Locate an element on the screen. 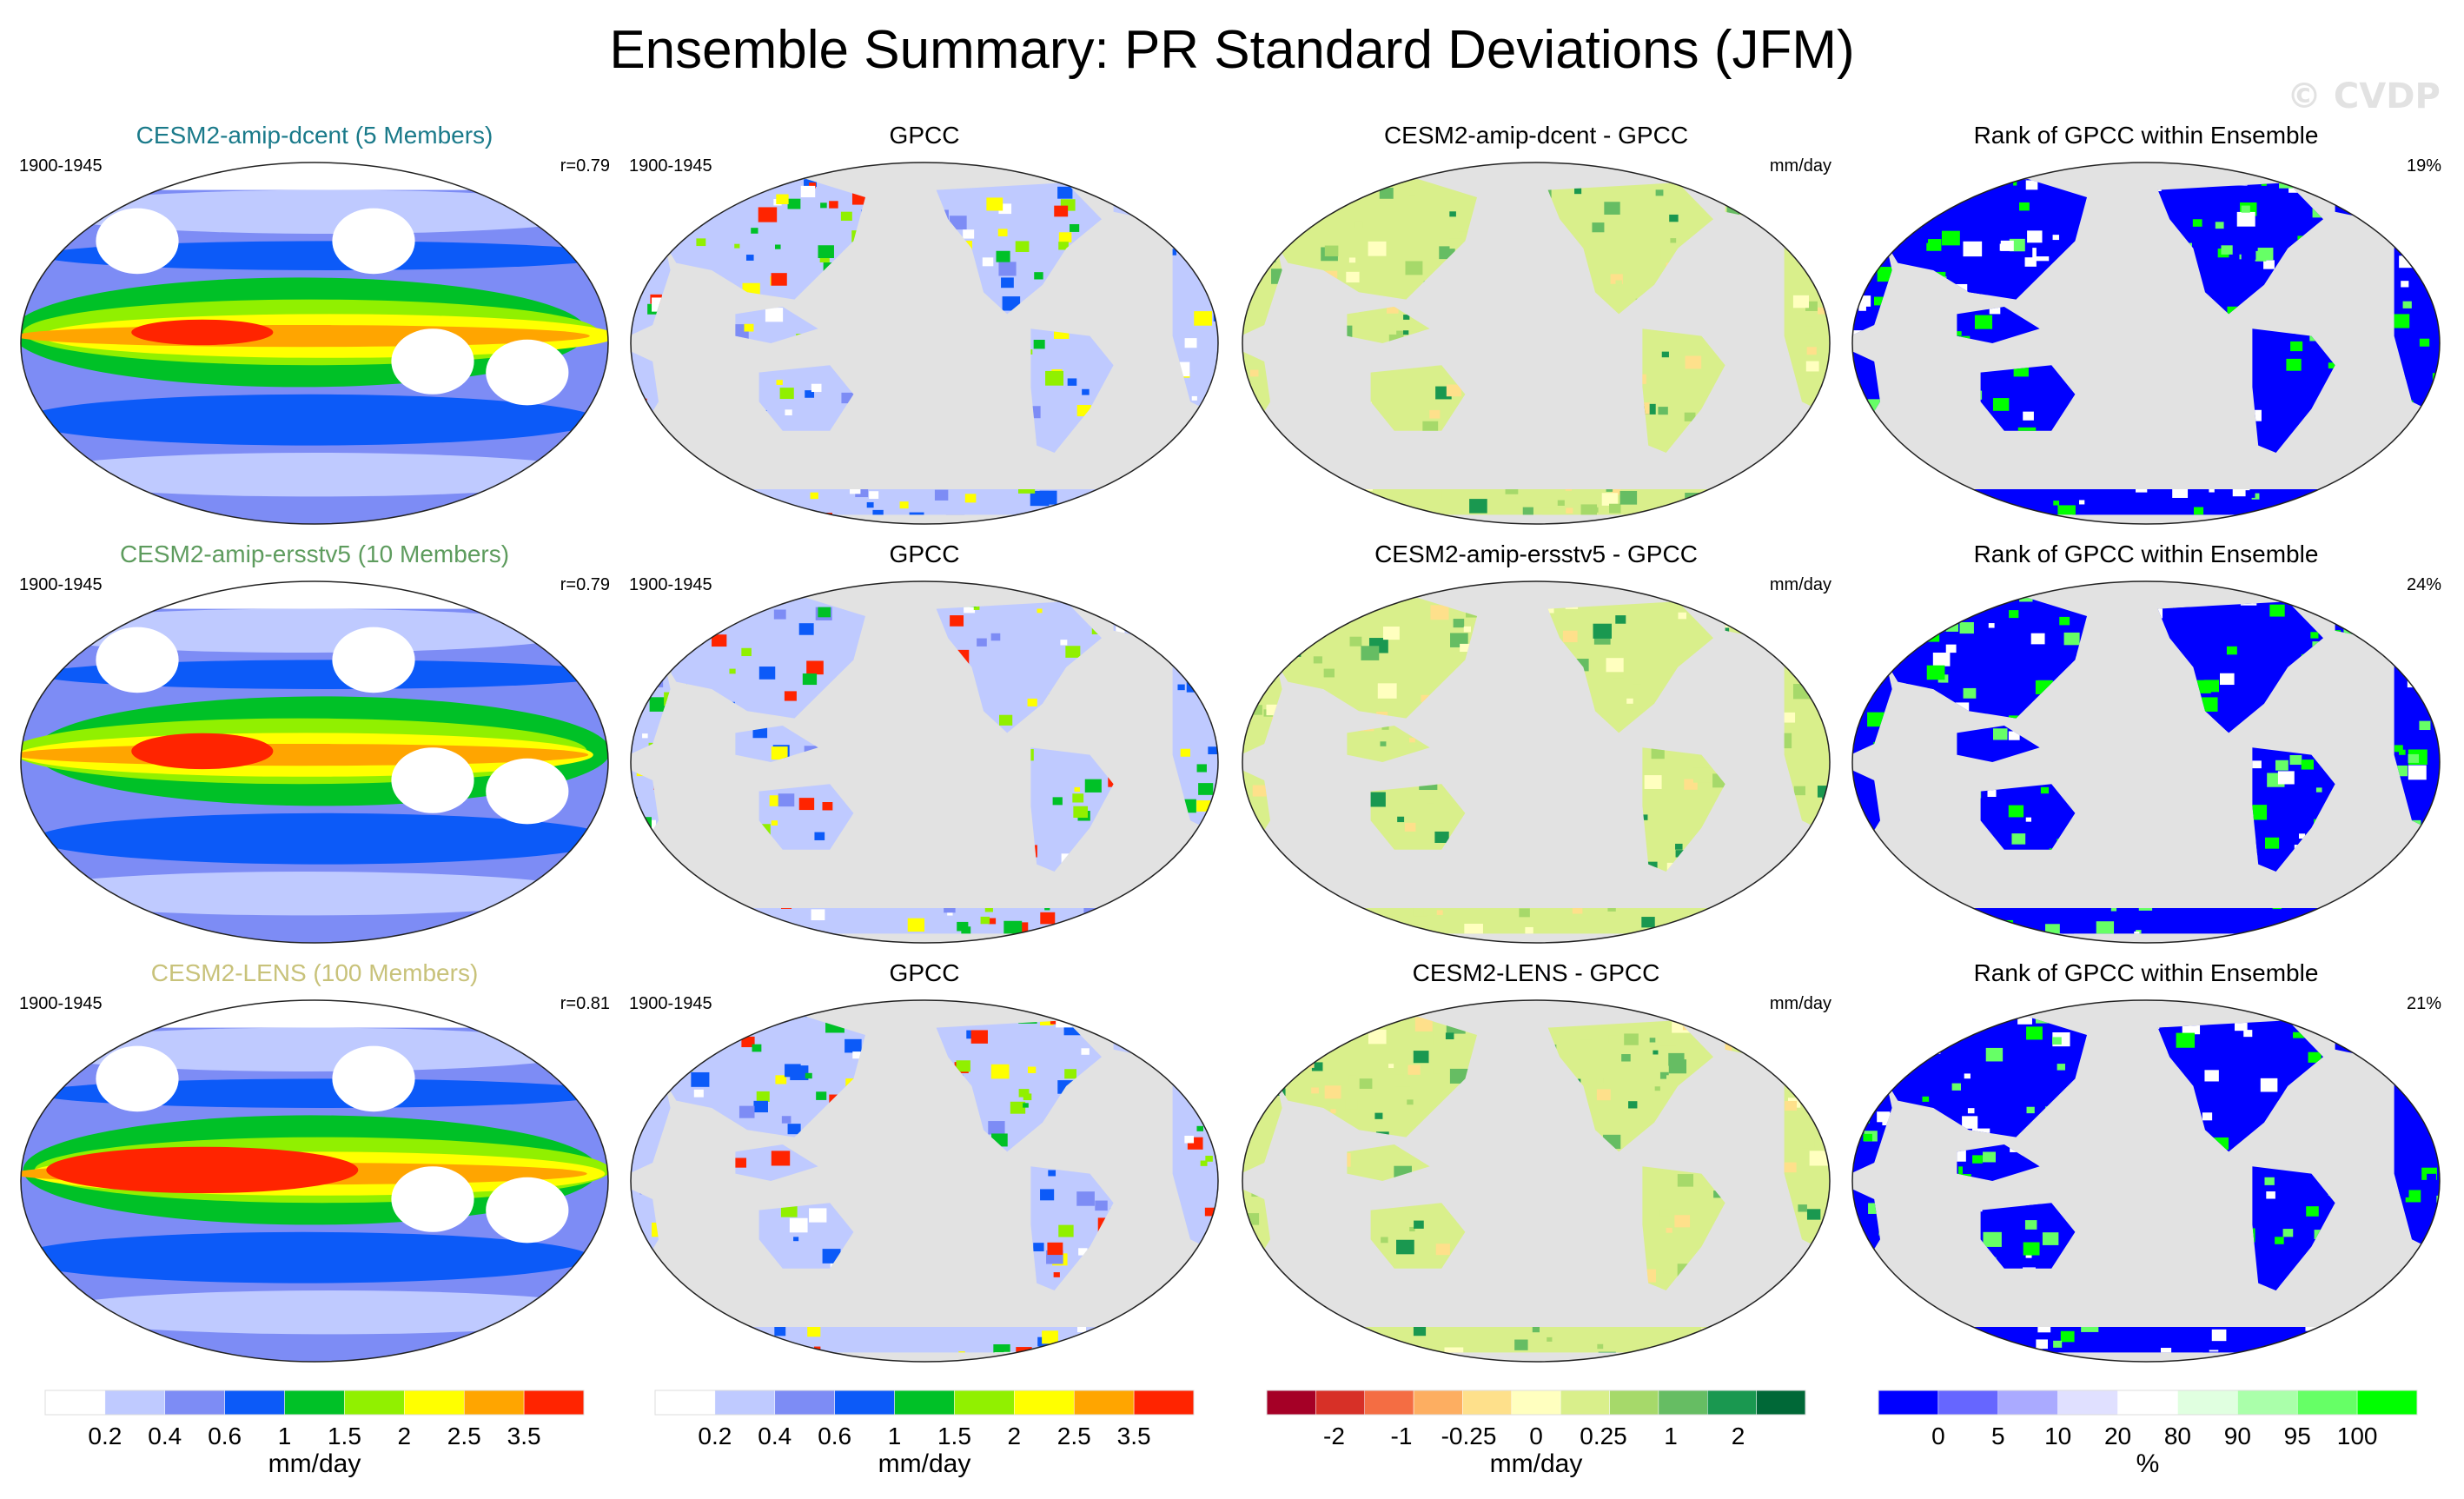  world-map-panel is located at coordinates (314, 762).